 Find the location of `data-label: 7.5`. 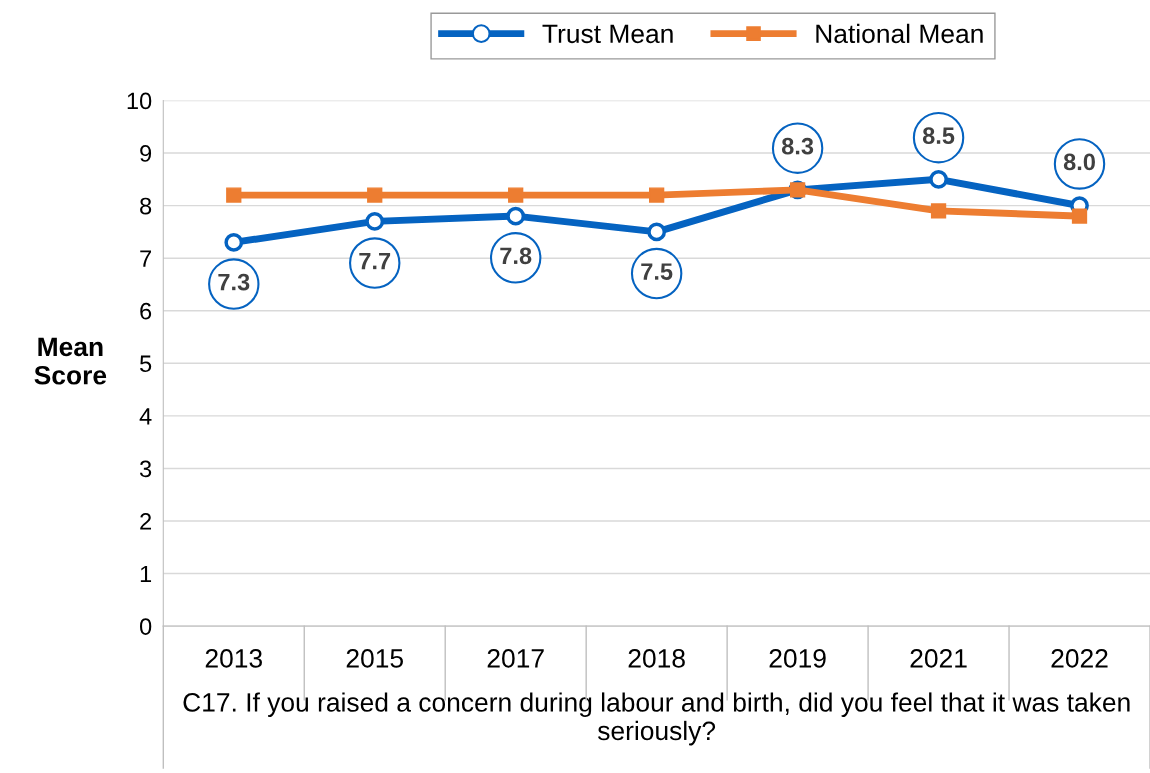

data-label: 7.5 is located at coordinates (657, 271).